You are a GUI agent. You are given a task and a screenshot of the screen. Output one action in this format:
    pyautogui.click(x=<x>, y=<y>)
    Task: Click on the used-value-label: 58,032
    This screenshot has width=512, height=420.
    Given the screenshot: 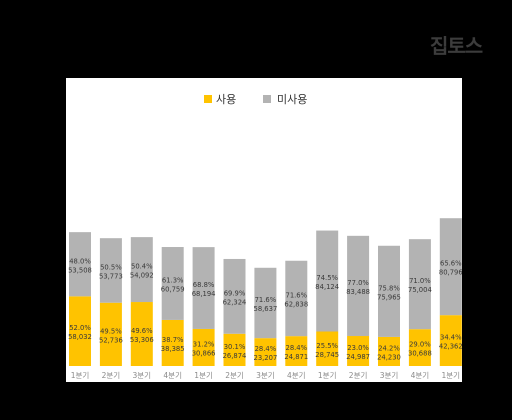 What is the action you would take?
    pyautogui.click(x=80, y=337)
    